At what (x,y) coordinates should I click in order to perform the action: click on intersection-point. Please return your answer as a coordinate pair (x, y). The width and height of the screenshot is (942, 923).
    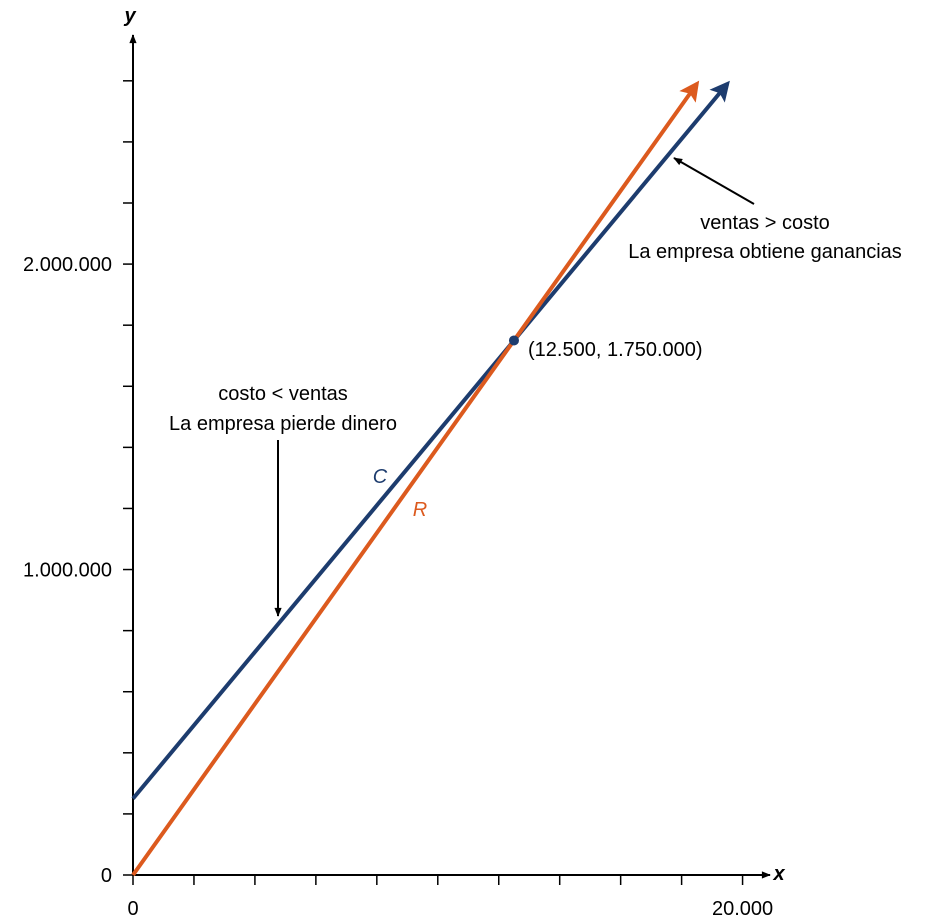
    Looking at the image, I should click on (513, 340).